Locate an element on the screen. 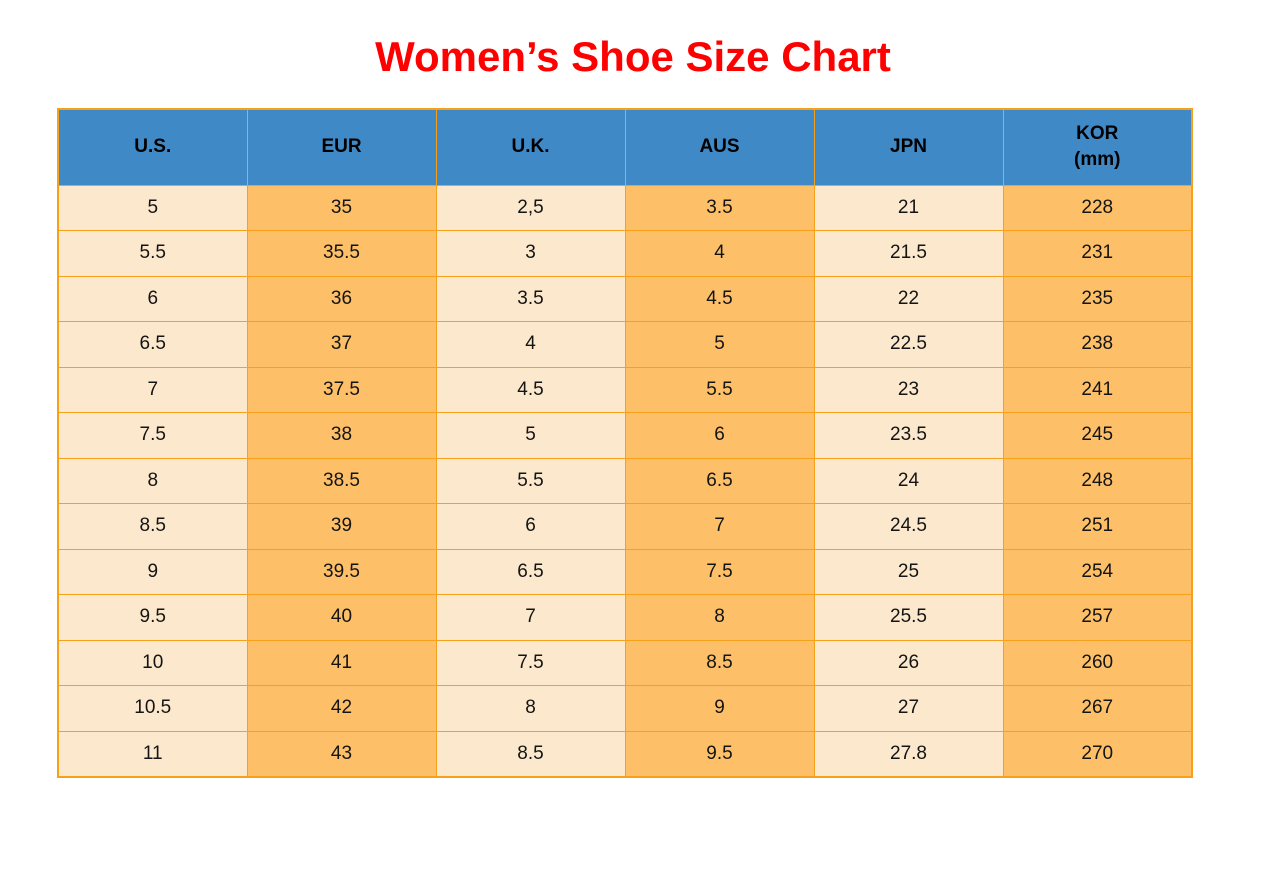  table-cell: 39 is located at coordinates (341, 526).